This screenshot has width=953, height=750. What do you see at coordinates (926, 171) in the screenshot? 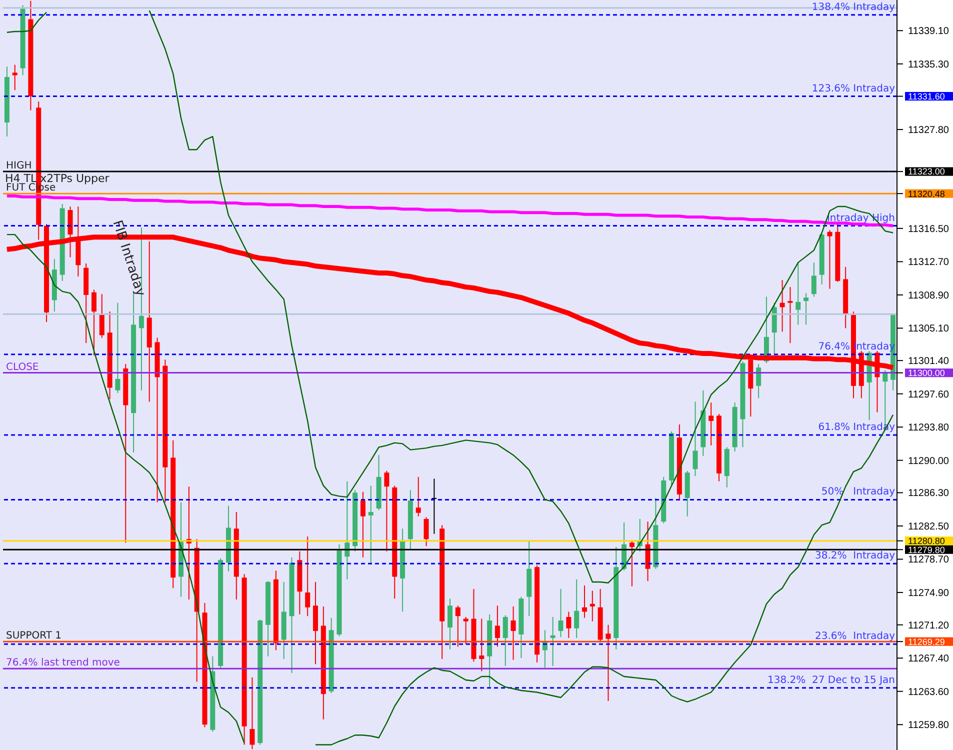
I see `y-tick-label: 11323.00` at bounding box center [926, 171].